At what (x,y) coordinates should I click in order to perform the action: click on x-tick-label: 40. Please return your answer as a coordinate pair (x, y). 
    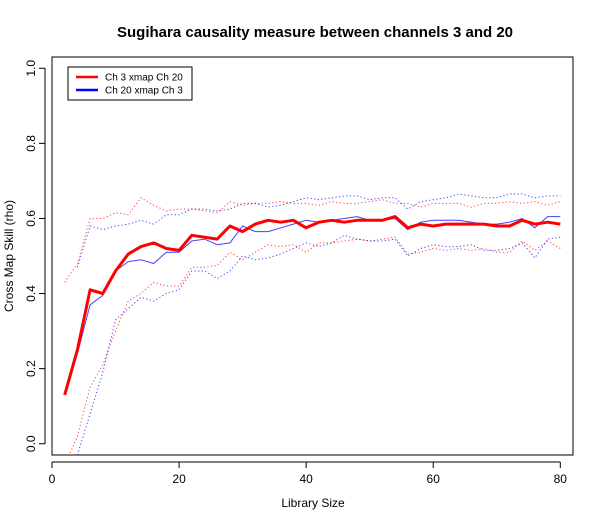
    Looking at the image, I should click on (306, 479).